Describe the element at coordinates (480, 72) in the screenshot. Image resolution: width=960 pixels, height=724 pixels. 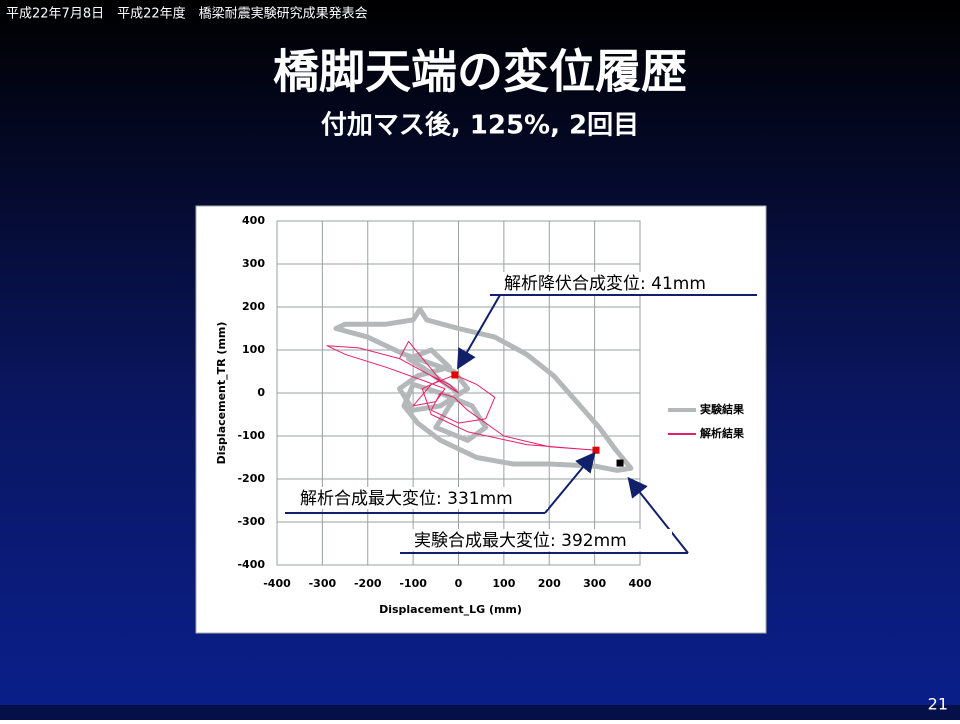
I see `title: 橋脚天端の変位履歴` at that location.